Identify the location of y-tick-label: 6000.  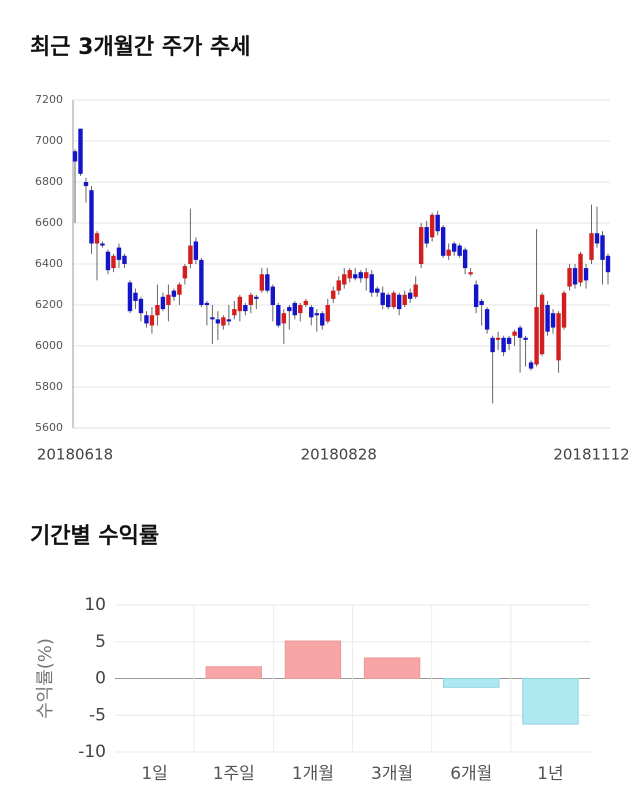
(49, 345).